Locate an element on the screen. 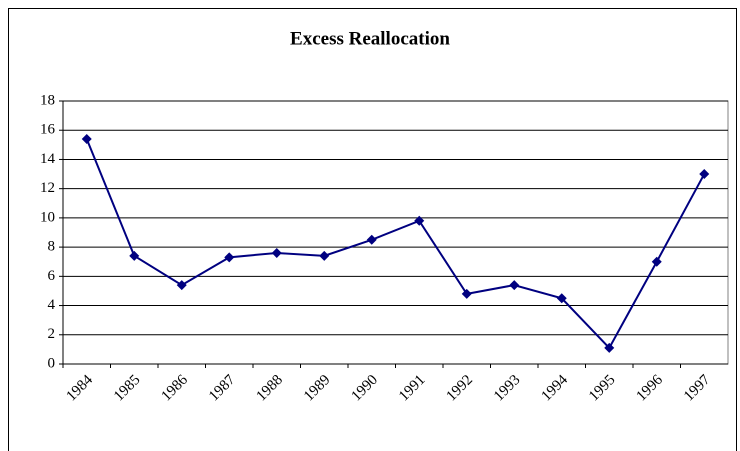 This screenshot has height=451, width=740. y-tick-label: 10 is located at coordinates (47, 217).